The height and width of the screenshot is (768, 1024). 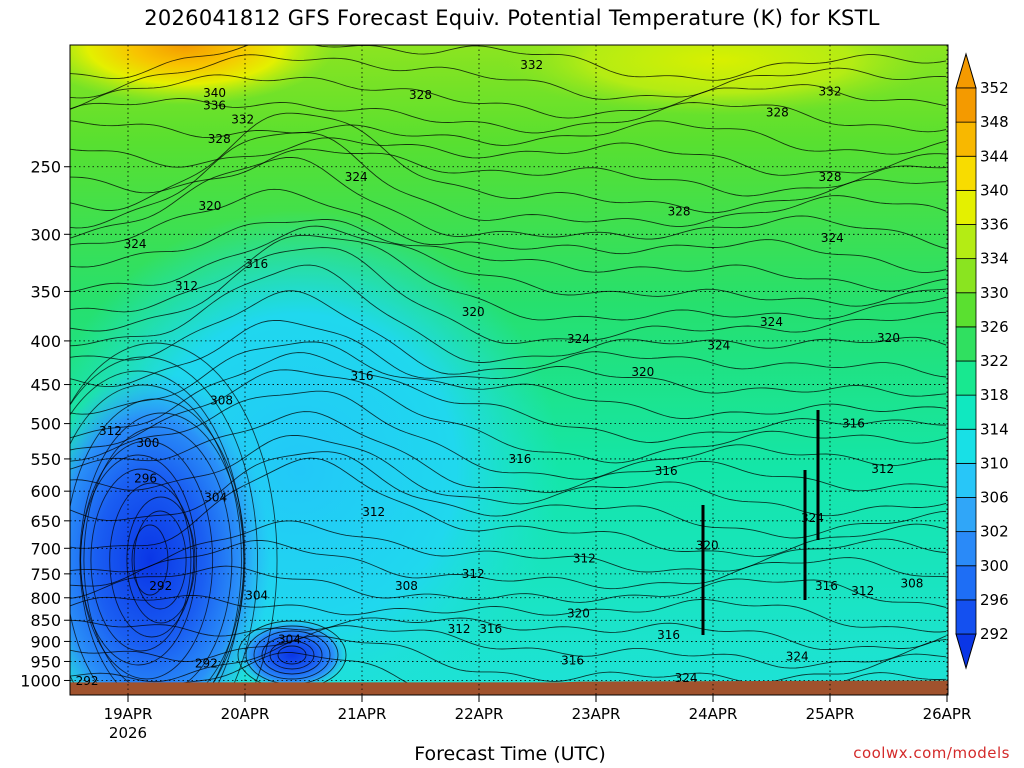 What do you see at coordinates (720, 80) in the screenshot?
I see `yellow-band-upper` at bounding box center [720, 80].